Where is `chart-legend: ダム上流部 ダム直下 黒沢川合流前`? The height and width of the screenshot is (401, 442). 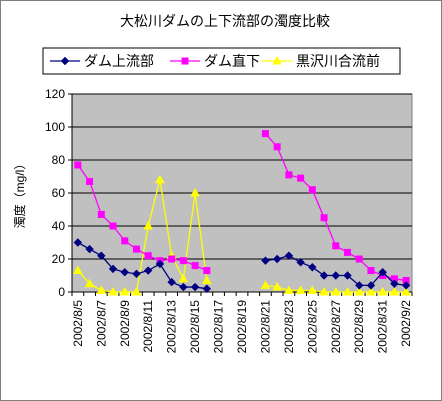
chart-legend: ダム上流部 ダム直下 黒沢川合流前 is located at coordinates (221, 61).